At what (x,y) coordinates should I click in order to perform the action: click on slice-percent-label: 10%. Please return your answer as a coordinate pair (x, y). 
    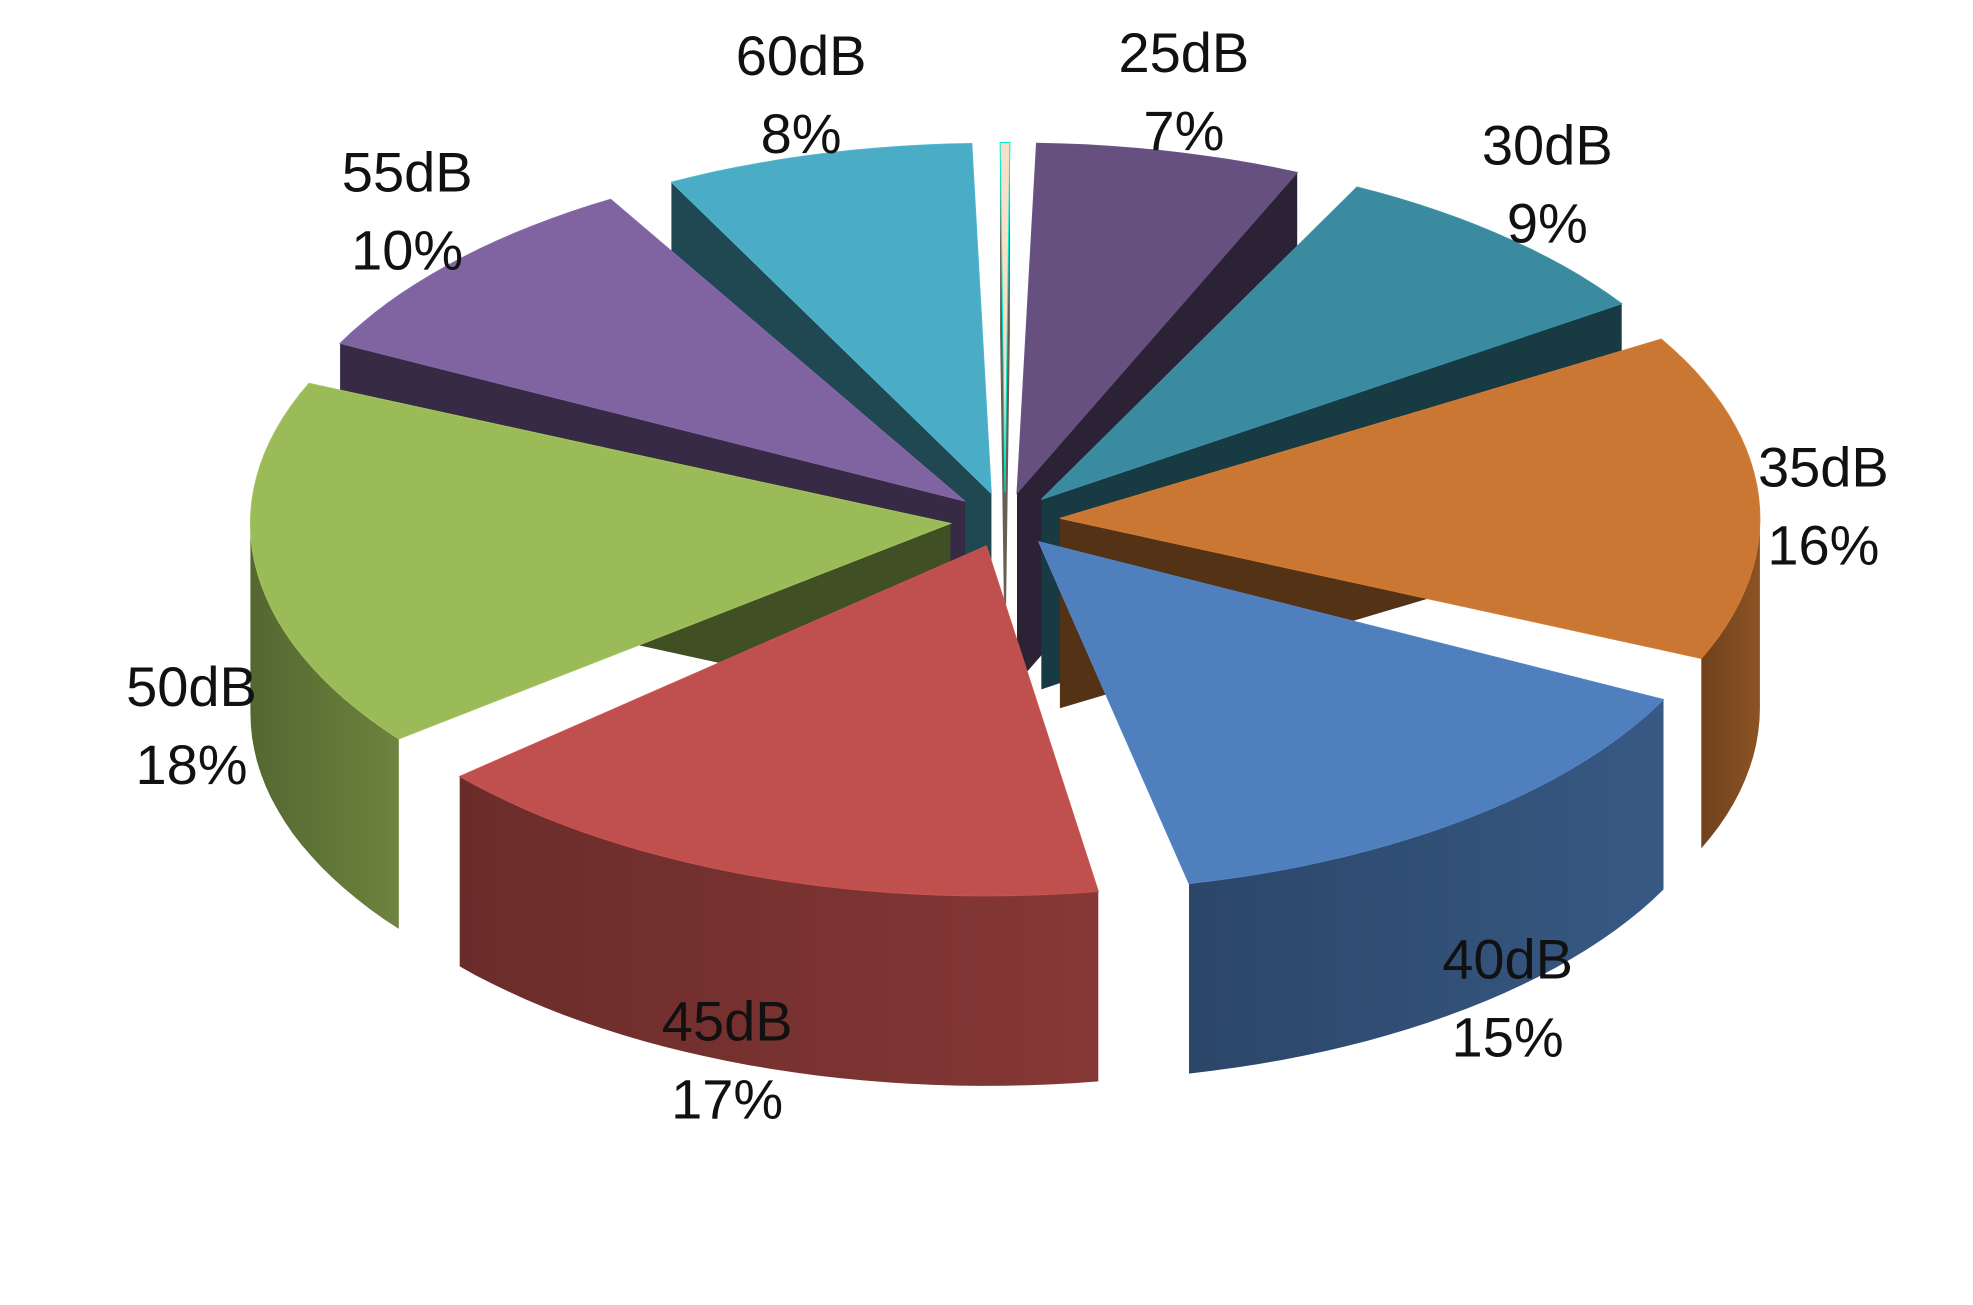
    Looking at the image, I should click on (407, 249).